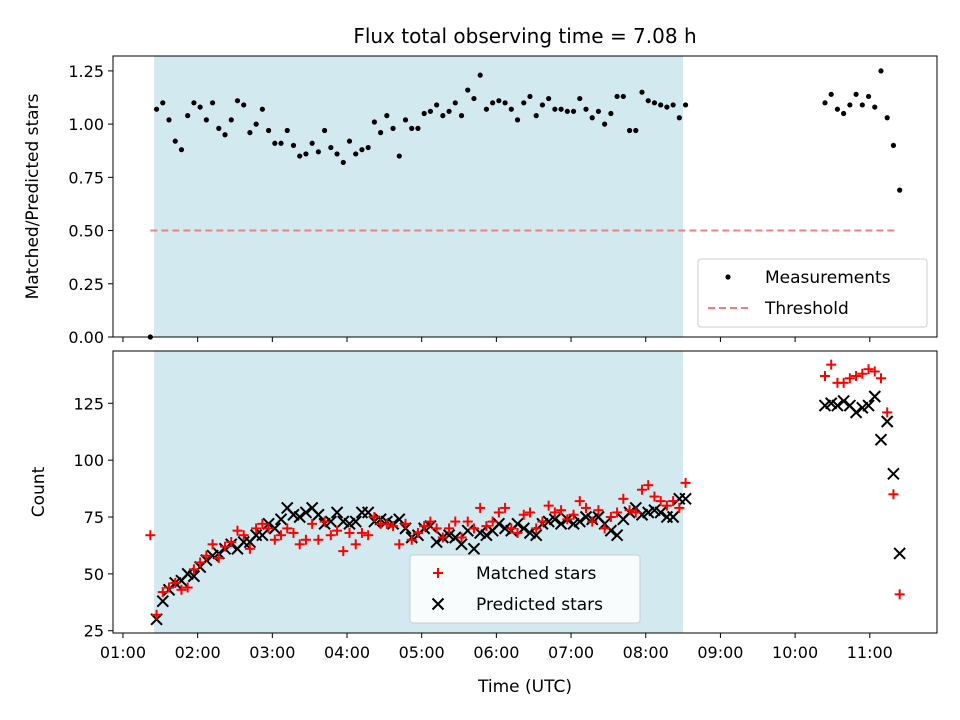 Image resolution: width=960 pixels, height=720 pixels. Describe the element at coordinates (524, 687) in the screenshot. I see `x-axis-label: Time (UTC)` at that location.